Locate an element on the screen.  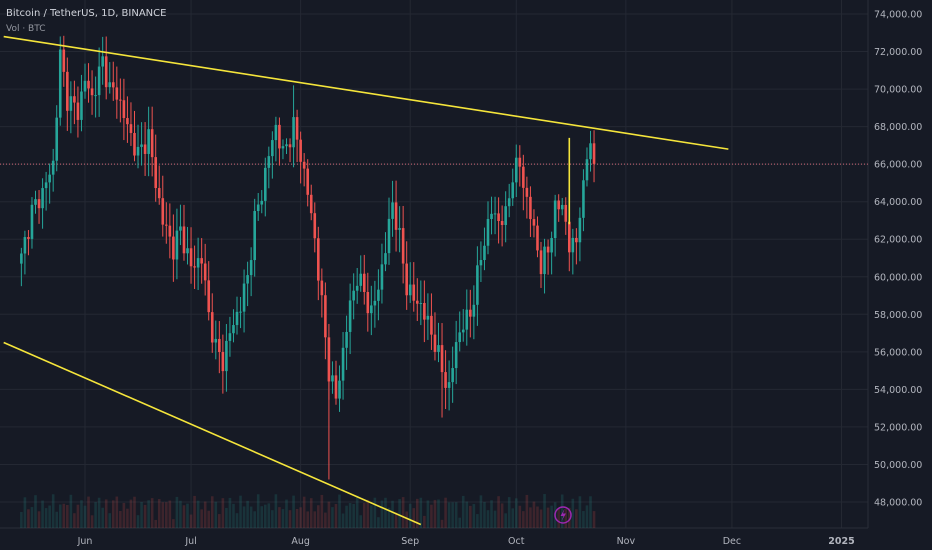
y-tick-label: 74,000.00 is located at coordinates (898, 15).